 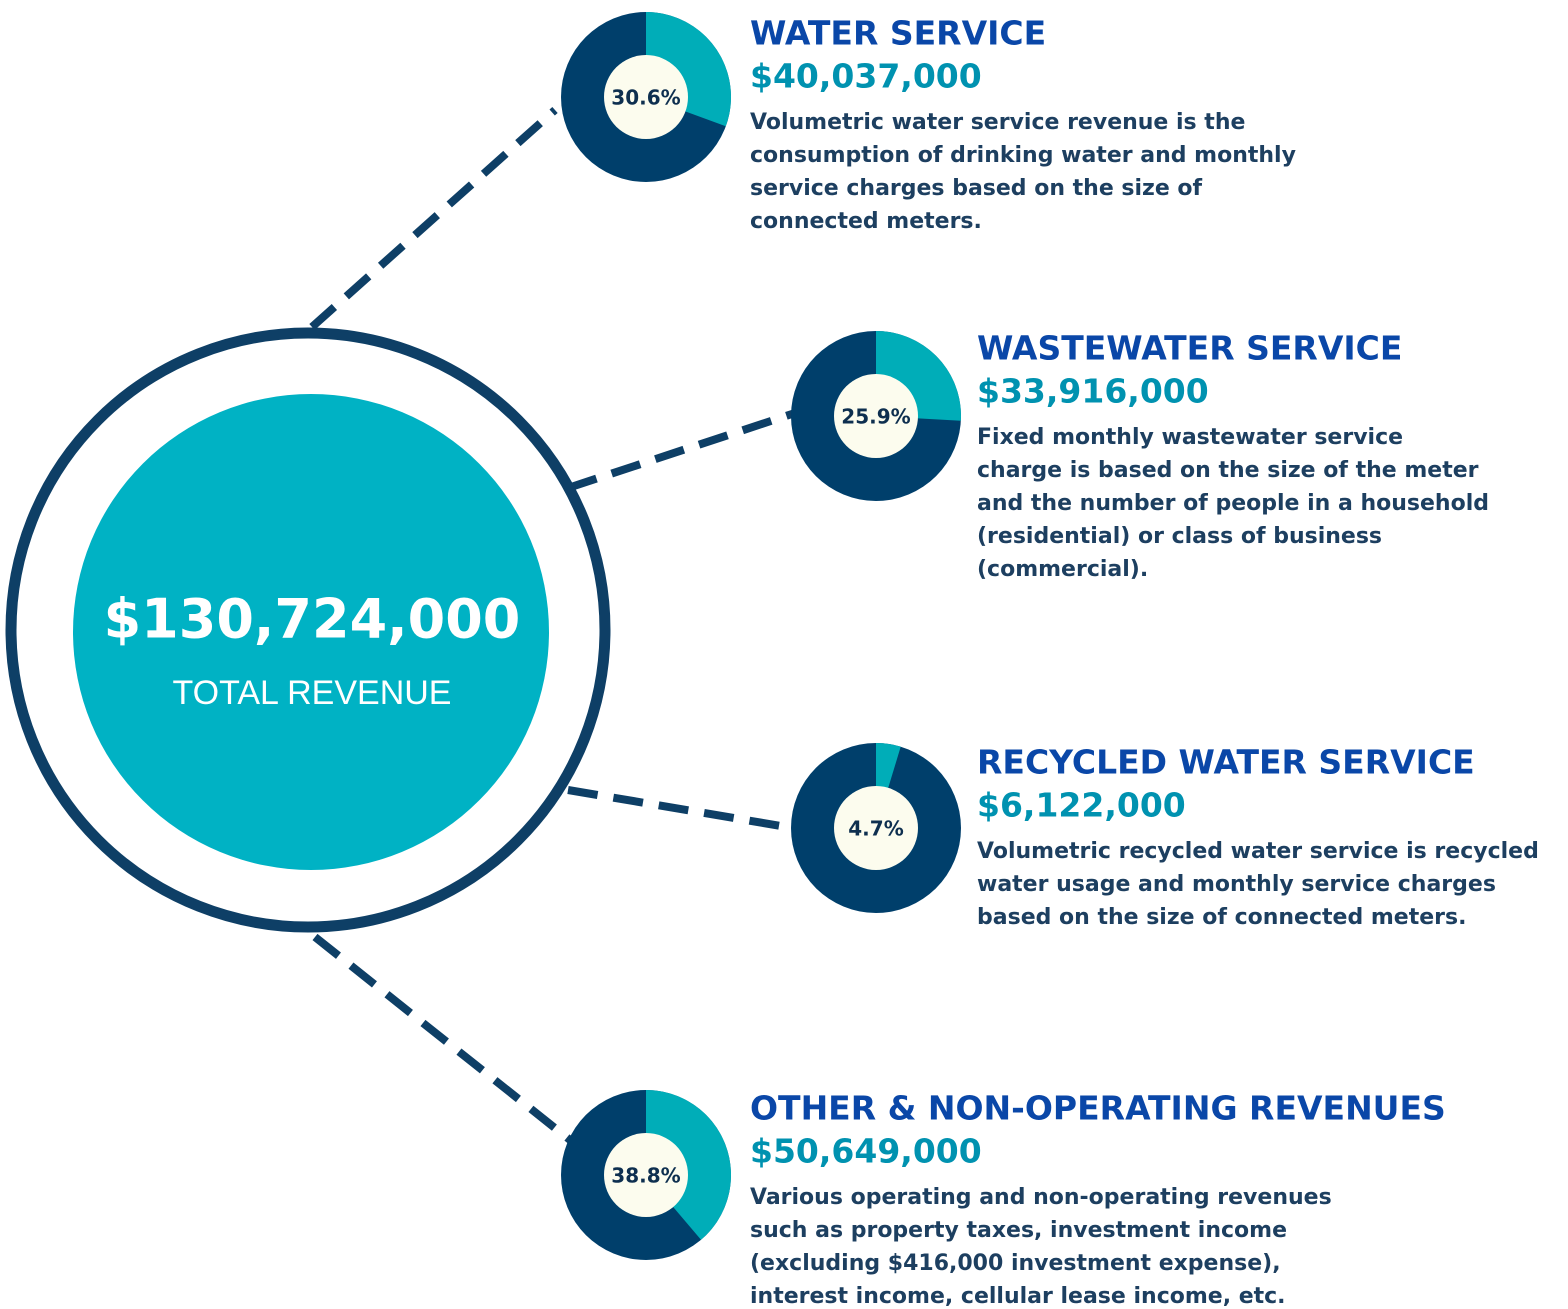 I want to click on segment-amount: $50,649,000, so click(x=866, y=1151).